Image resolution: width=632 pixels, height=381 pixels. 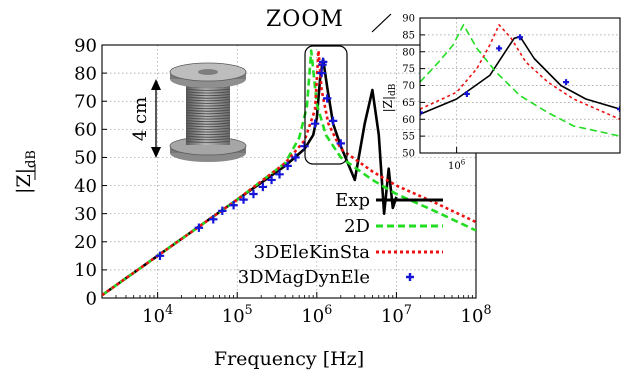 What do you see at coordinates (304, 277) in the screenshot?
I see `legend-label: 3DMagDynEle` at bounding box center [304, 277].